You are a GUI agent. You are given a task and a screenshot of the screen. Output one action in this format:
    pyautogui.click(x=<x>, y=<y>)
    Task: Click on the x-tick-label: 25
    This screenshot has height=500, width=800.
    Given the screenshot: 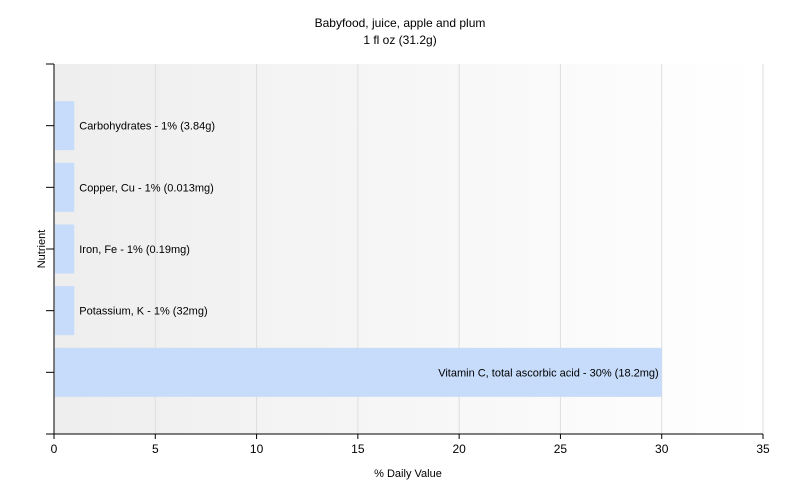 What is the action you would take?
    pyautogui.click(x=561, y=449)
    